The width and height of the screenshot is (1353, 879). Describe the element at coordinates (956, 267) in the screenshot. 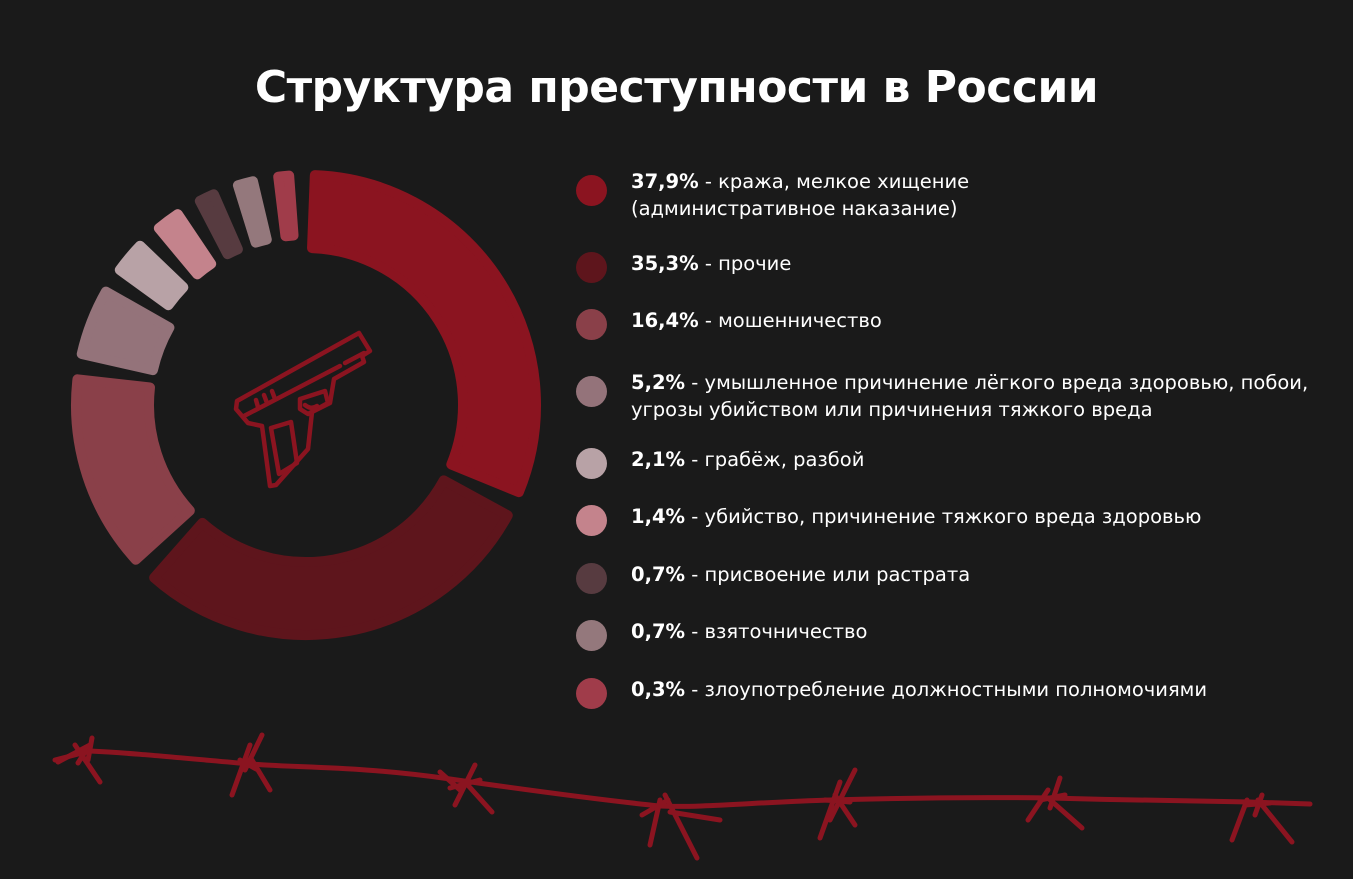

I see `legend-item: 35,3% - прочие` at that location.